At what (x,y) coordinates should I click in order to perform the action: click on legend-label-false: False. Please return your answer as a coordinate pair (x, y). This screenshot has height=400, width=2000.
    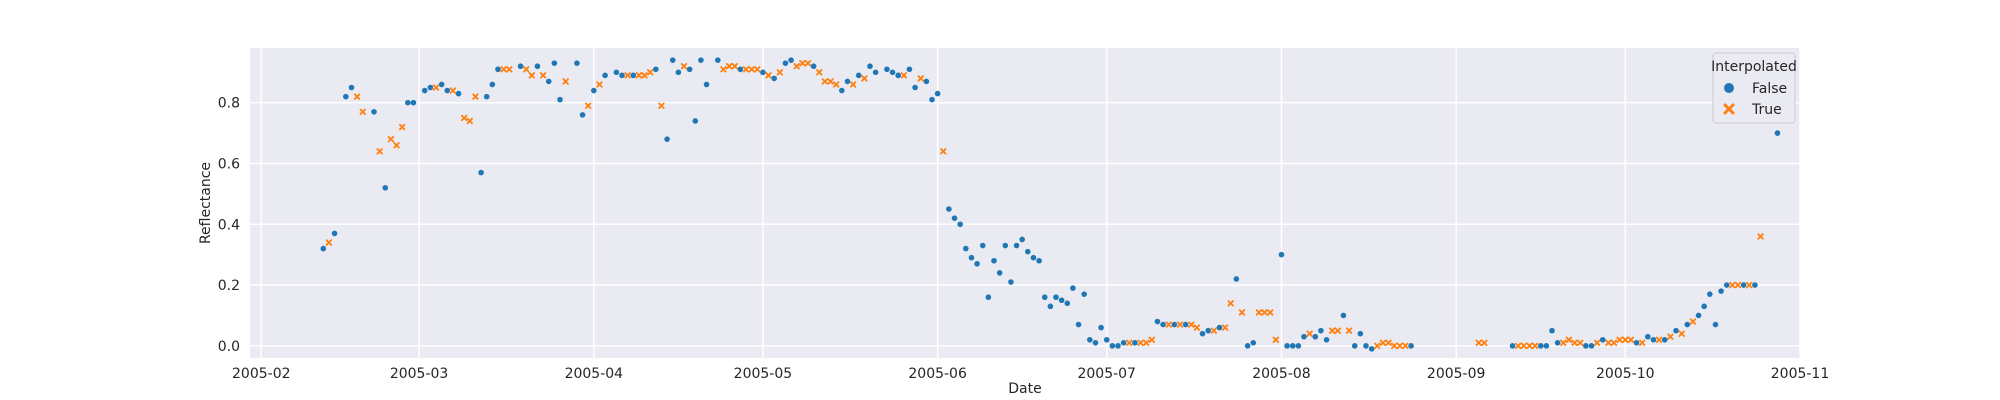
    Looking at the image, I should click on (1769, 89).